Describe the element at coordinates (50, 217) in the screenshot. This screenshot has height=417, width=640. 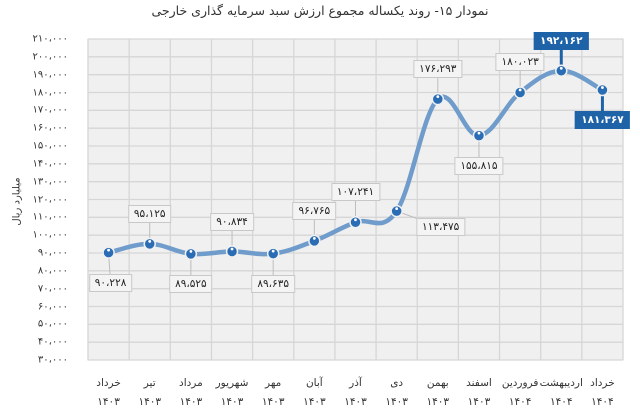
I see `y-tick-label: ۱۱۰،۰۰۰` at that location.